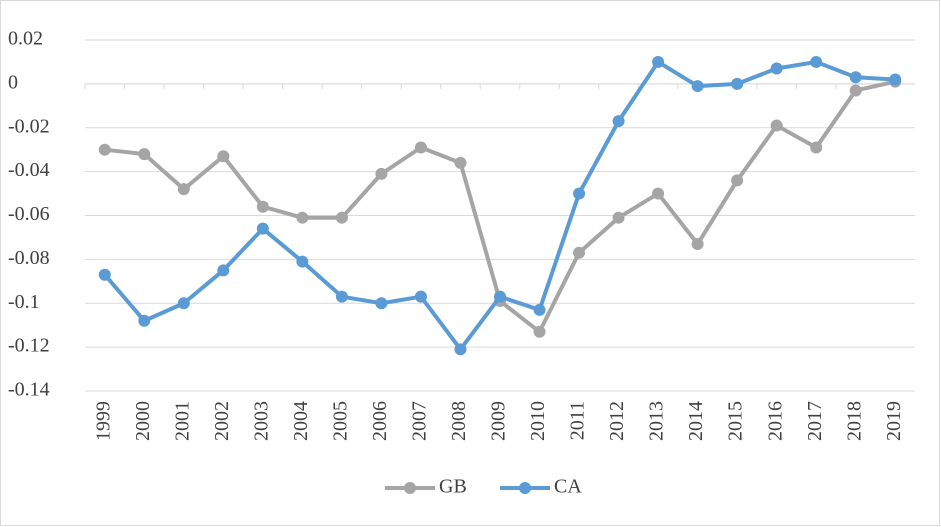 This screenshot has width=941, height=527. I want to click on x-tick-label: 2014, so click(696, 421).